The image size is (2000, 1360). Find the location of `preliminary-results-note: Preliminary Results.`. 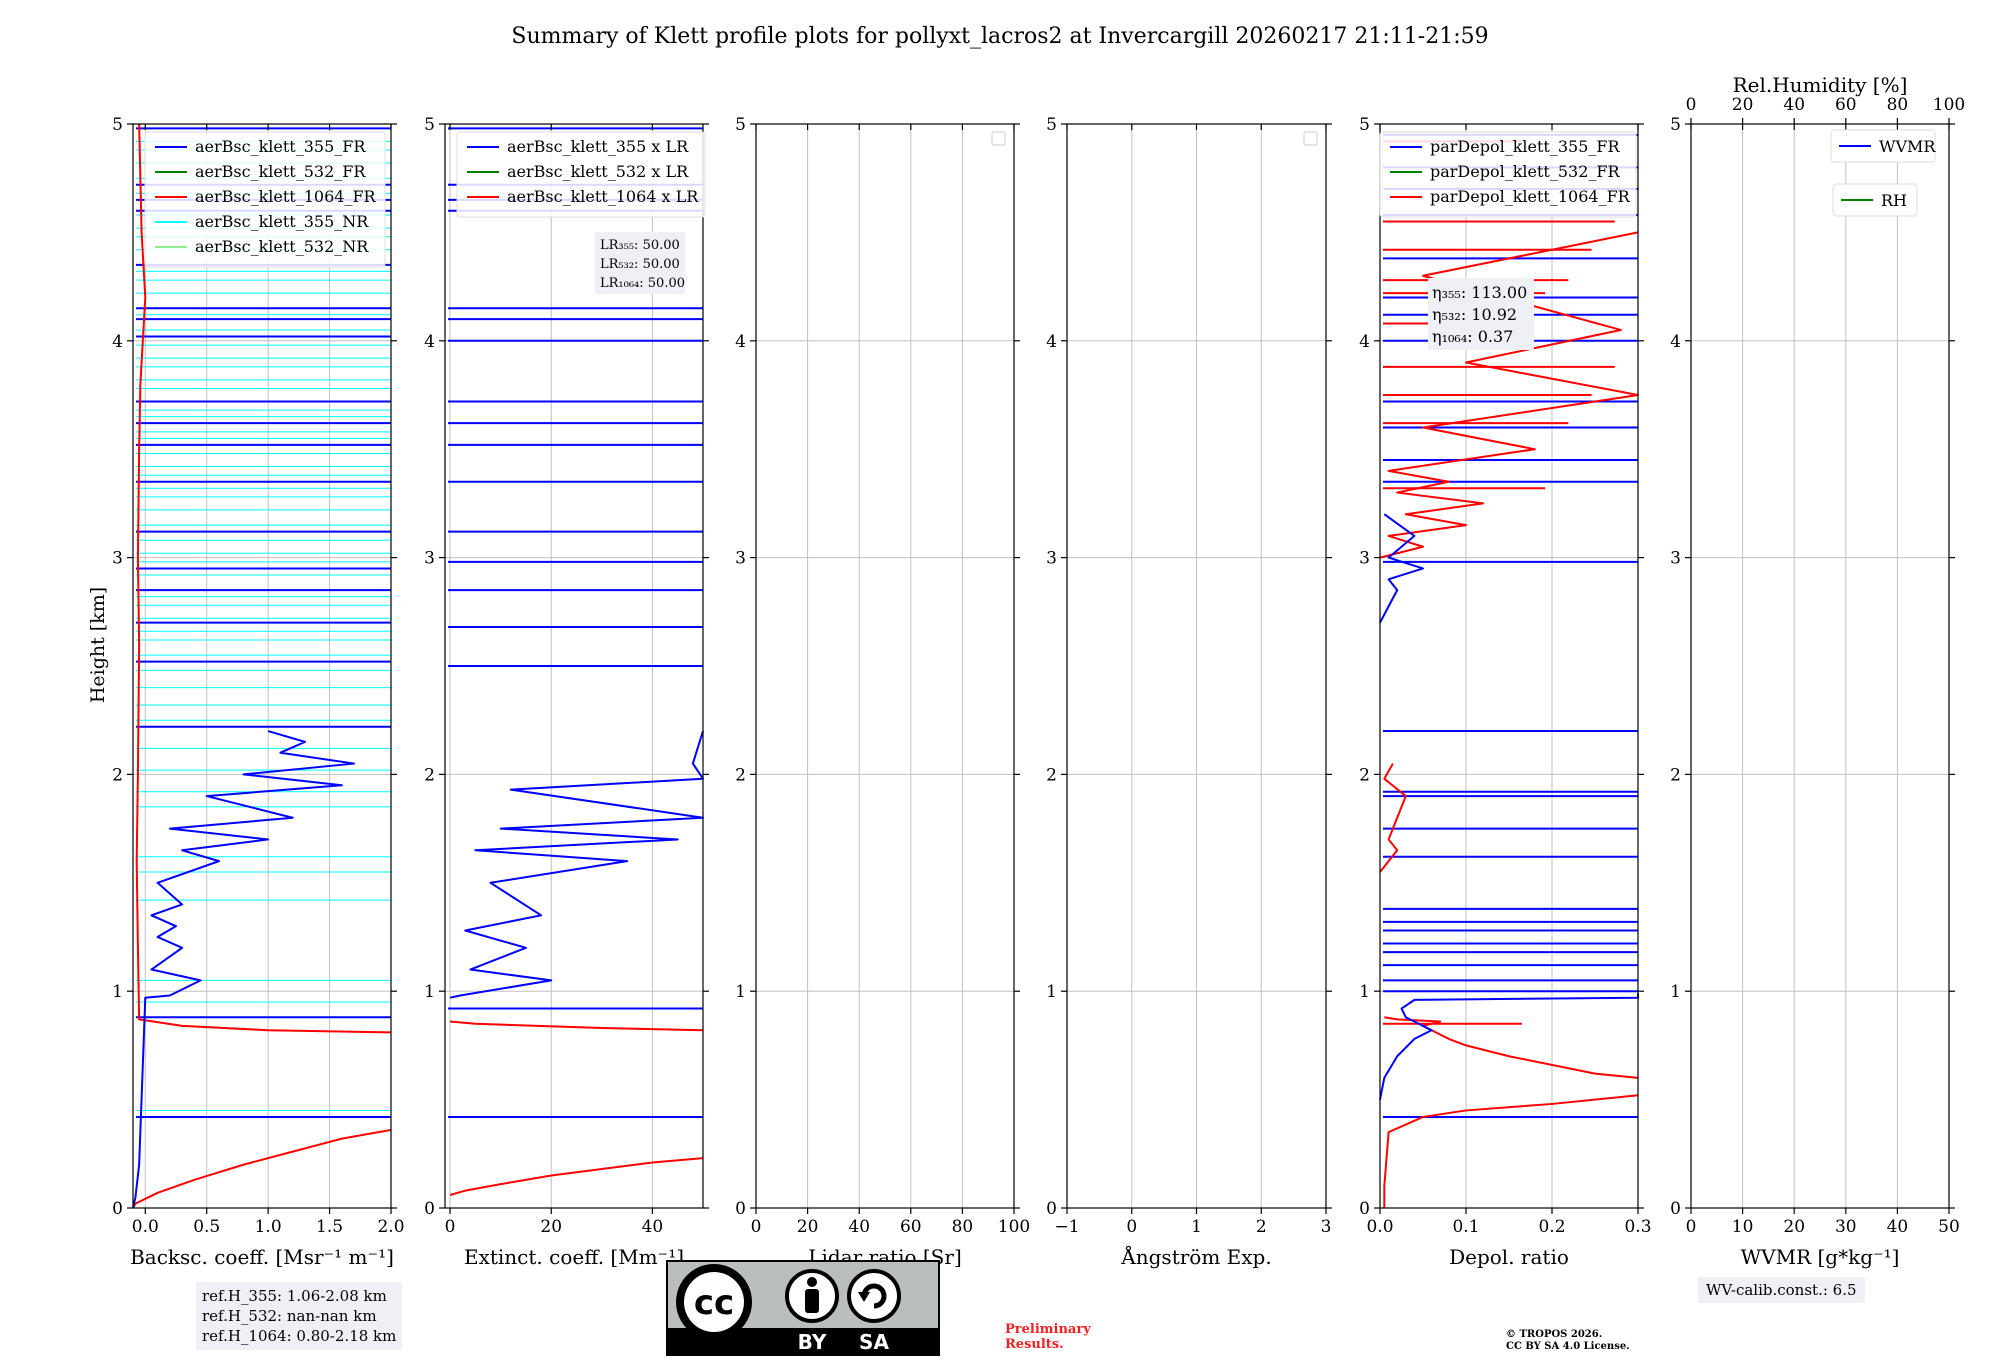

preliminary-results-note: Preliminary Results. is located at coordinates (1048, 1337).